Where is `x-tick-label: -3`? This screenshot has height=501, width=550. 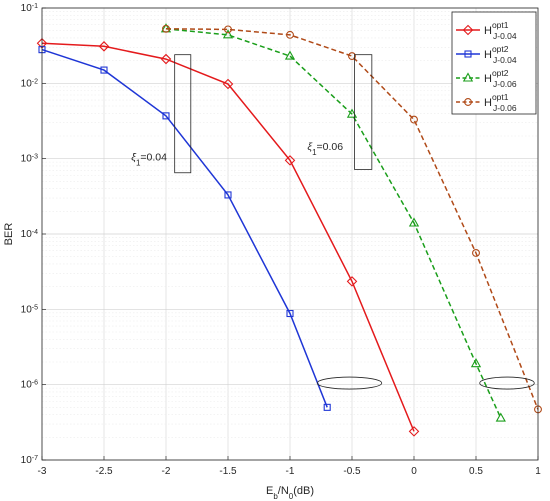 x-tick-label: -3 is located at coordinates (42, 471).